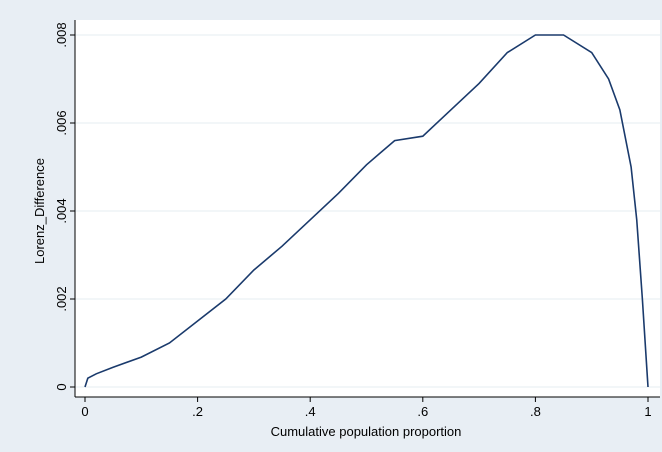 The image size is (662, 452). What do you see at coordinates (61, 34) in the screenshot?
I see `y-tick-label: .008` at bounding box center [61, 34].